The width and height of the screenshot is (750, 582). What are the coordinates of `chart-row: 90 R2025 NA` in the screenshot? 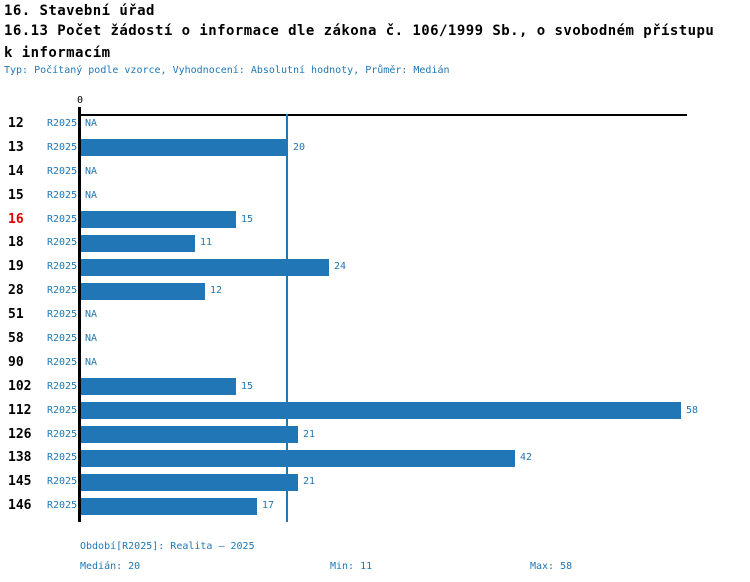 It's located at (375, 363).